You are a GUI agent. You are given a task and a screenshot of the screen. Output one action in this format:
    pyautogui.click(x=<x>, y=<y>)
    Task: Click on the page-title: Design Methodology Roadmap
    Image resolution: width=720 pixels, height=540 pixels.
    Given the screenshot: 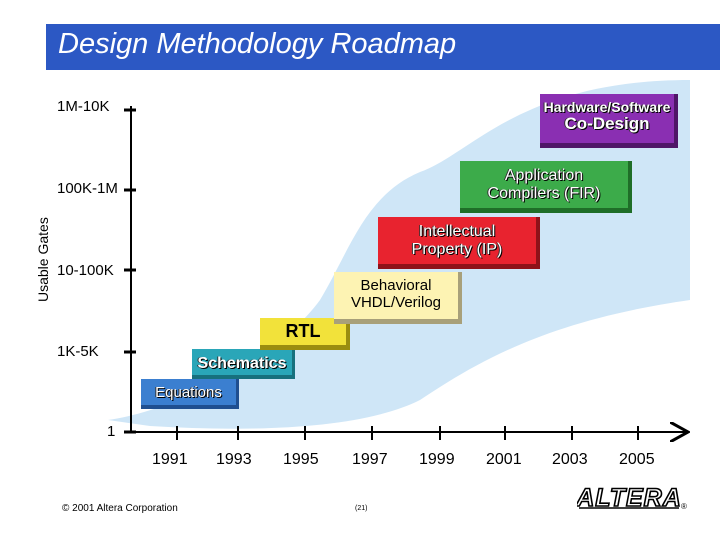 What is the action you would take?
    pyautogui.click(x=257, y=44)
    